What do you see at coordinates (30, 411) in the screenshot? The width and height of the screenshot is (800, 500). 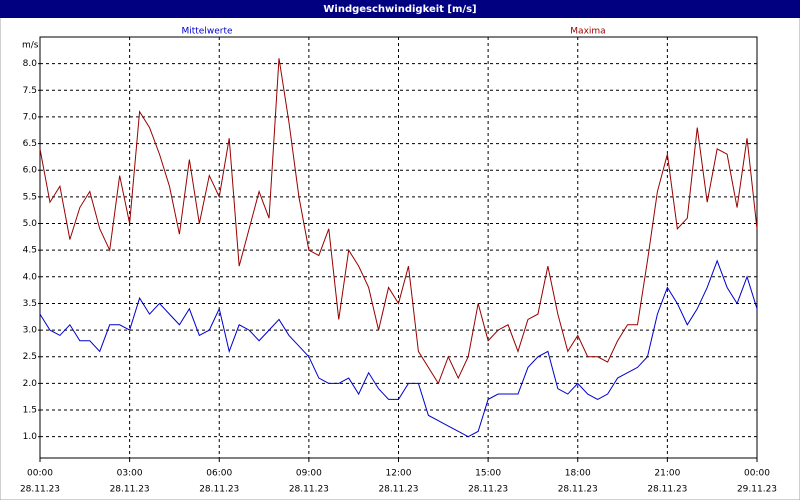 I see `y-tick-label: 1.5` at bounding box center [30, 411].